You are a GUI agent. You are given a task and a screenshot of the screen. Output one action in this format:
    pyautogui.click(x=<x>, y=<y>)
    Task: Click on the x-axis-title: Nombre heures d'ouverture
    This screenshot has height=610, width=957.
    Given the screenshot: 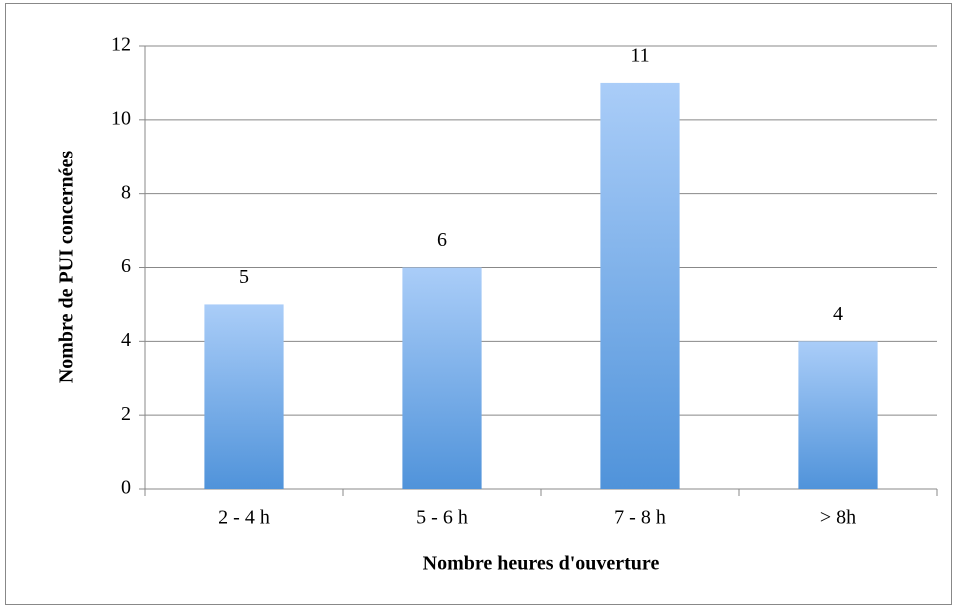 What is the action you would take?
    pyautogui.click(x=541, y=564)
    